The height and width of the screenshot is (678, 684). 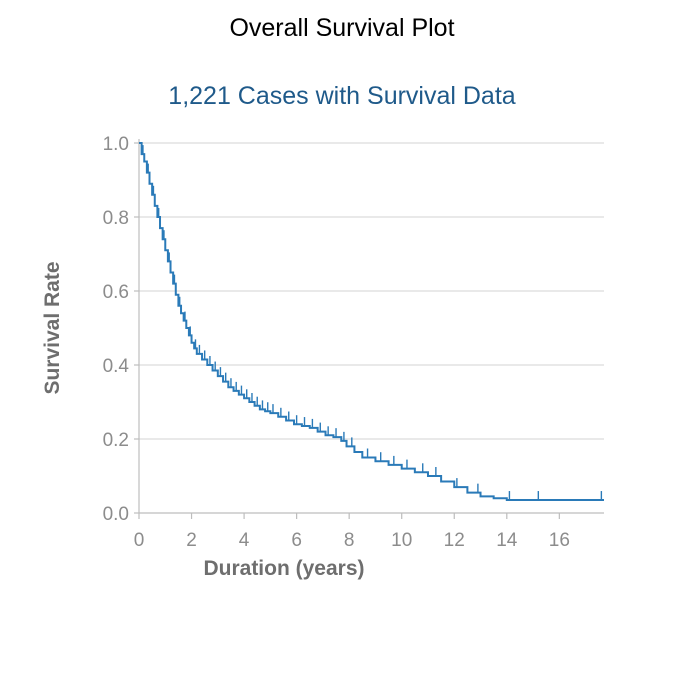 I want to click on x-tick-label: 14, so click(x=507, y=540).